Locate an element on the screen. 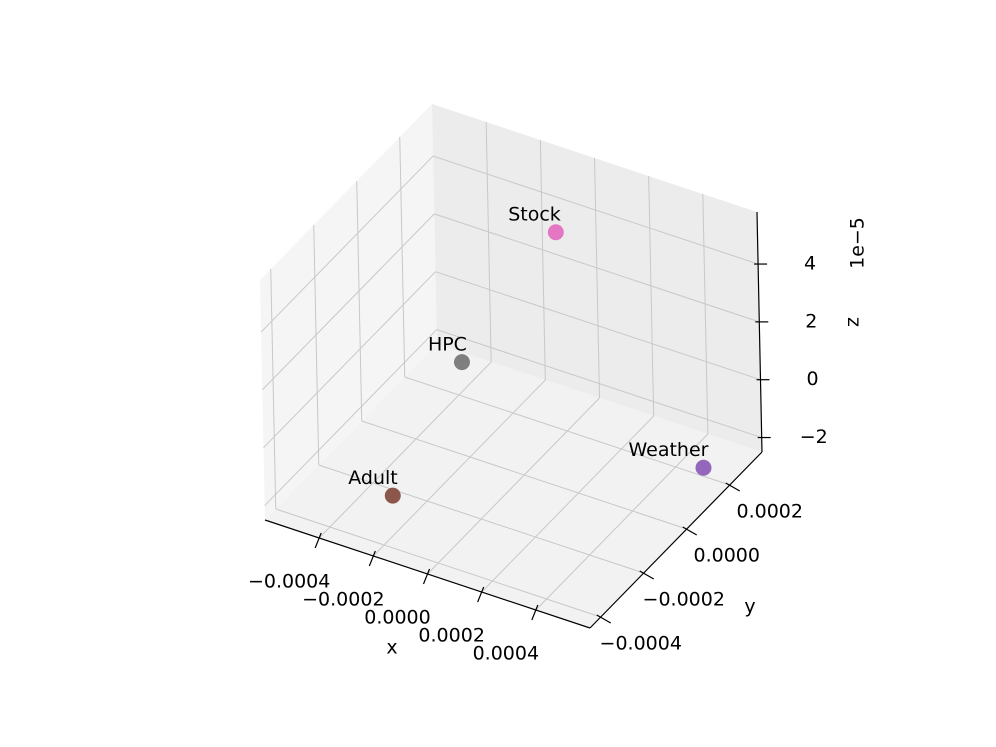 The height and width of the screenshot is (747, 996). x-tick-label: 0.0002 is located at coordinates (451, 636).